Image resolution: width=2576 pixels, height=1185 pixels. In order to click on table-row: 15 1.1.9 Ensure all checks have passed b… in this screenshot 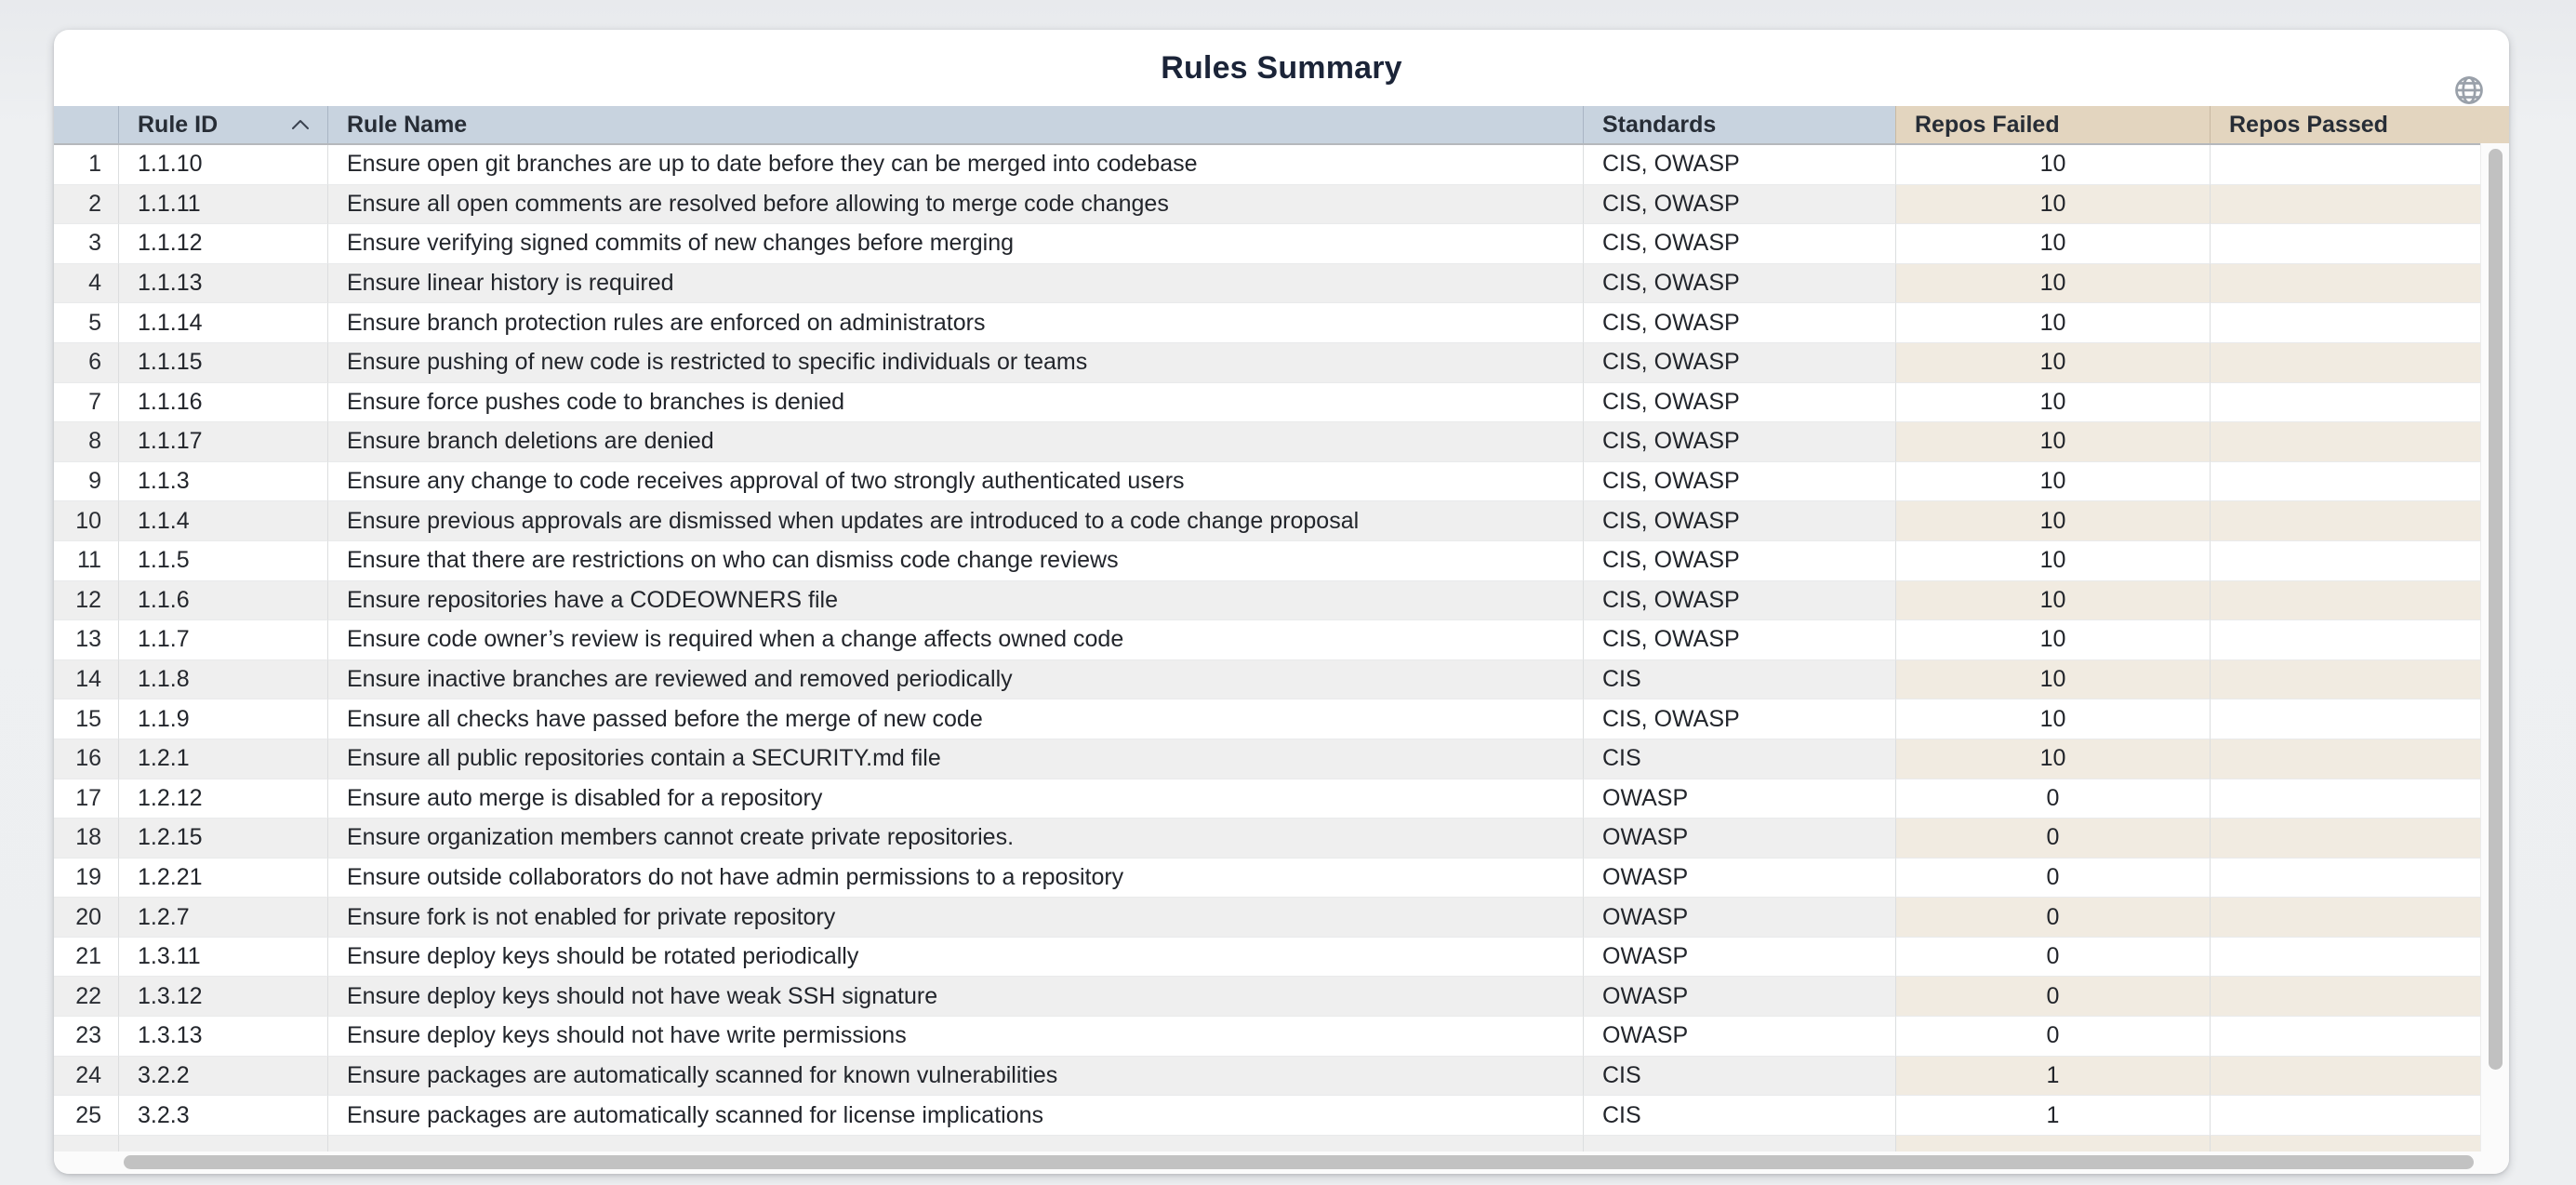, I will do `click(1281, 719)`.